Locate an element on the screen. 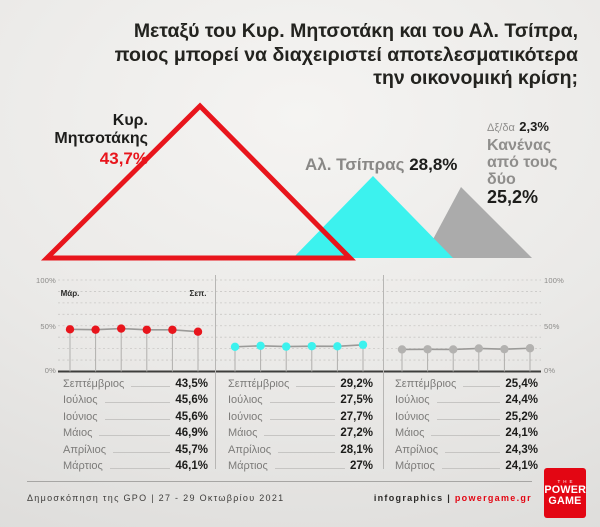 This screenshot has height=527, width=600. tsipras-triangle is located at coordinates (373, 217).